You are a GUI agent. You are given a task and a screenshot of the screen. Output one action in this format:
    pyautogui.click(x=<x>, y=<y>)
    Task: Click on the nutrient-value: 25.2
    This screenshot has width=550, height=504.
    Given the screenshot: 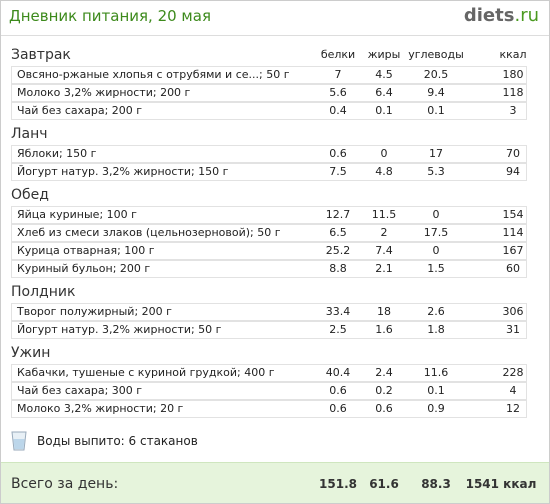 What is the action you would take?
    pyautogui.click(x=338, y=250)
    